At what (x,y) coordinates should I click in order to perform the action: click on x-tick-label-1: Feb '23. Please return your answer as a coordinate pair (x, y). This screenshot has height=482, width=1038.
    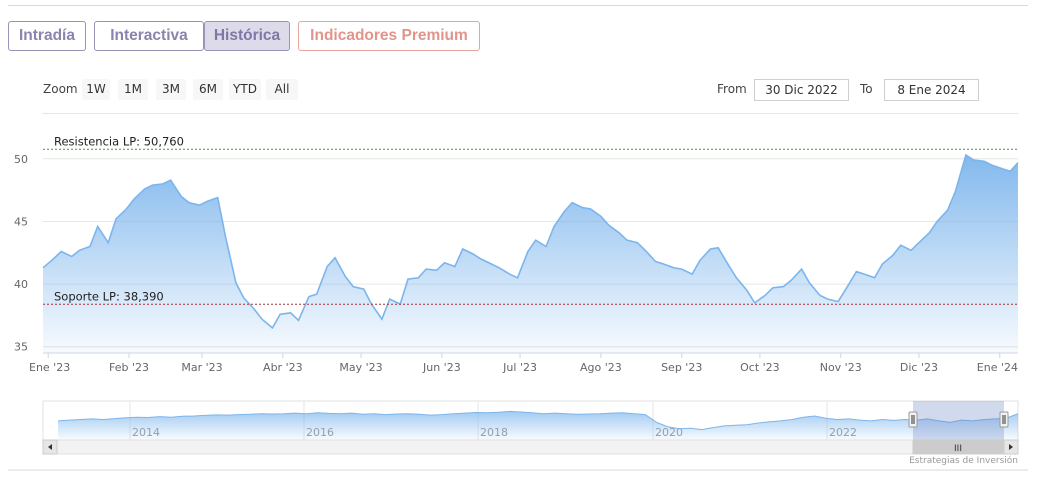
    Looking at the image, I should click on (129, 367).